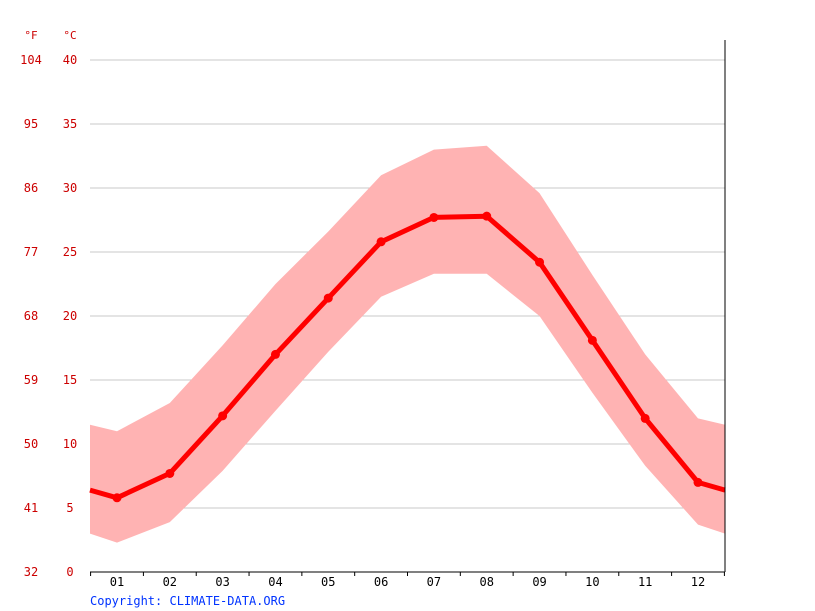  Describe the element at coordinates (69, 35) in the screenshot. I see `celsius-unit-label: °C` at that location.